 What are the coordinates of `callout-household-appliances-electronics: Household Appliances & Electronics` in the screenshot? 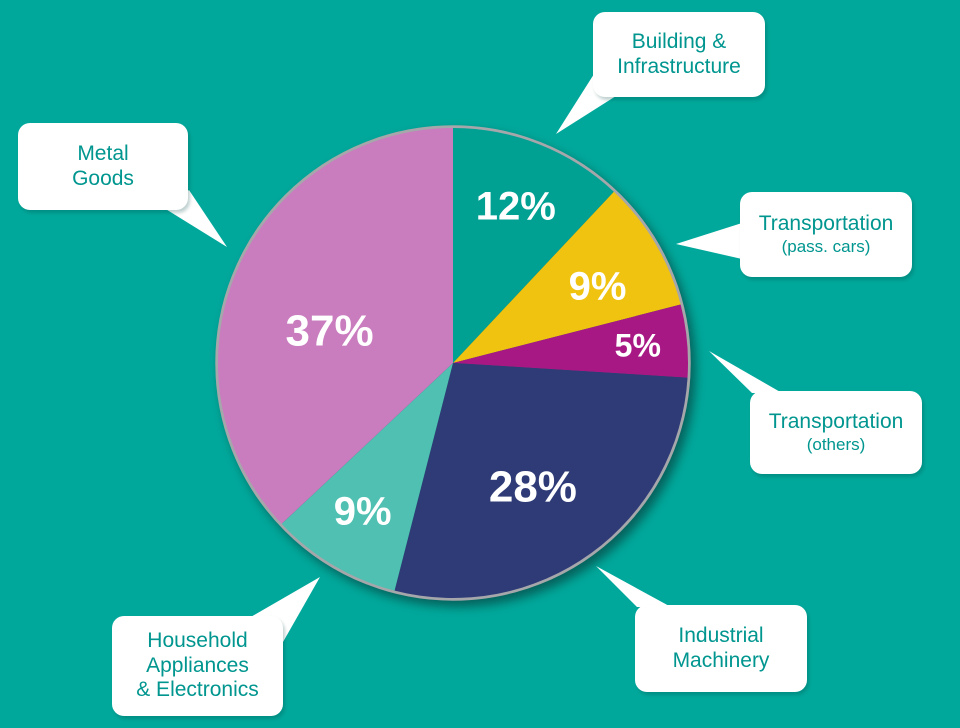 It's located at (197, 666).